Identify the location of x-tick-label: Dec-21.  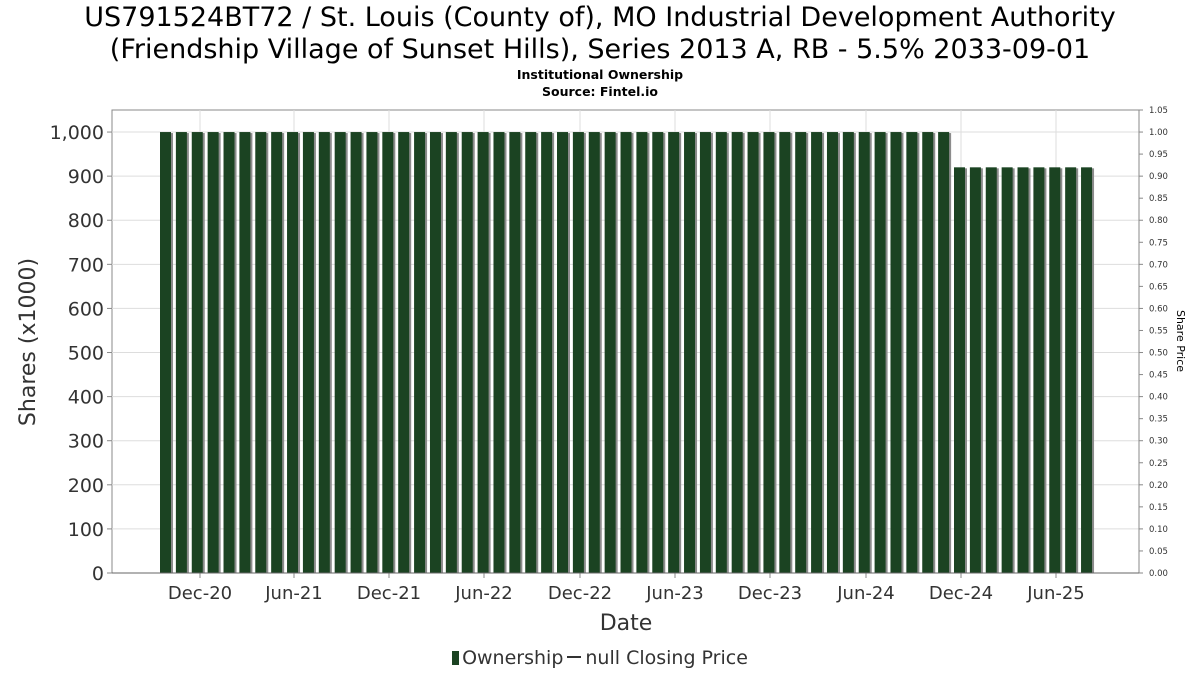
(389, 593).